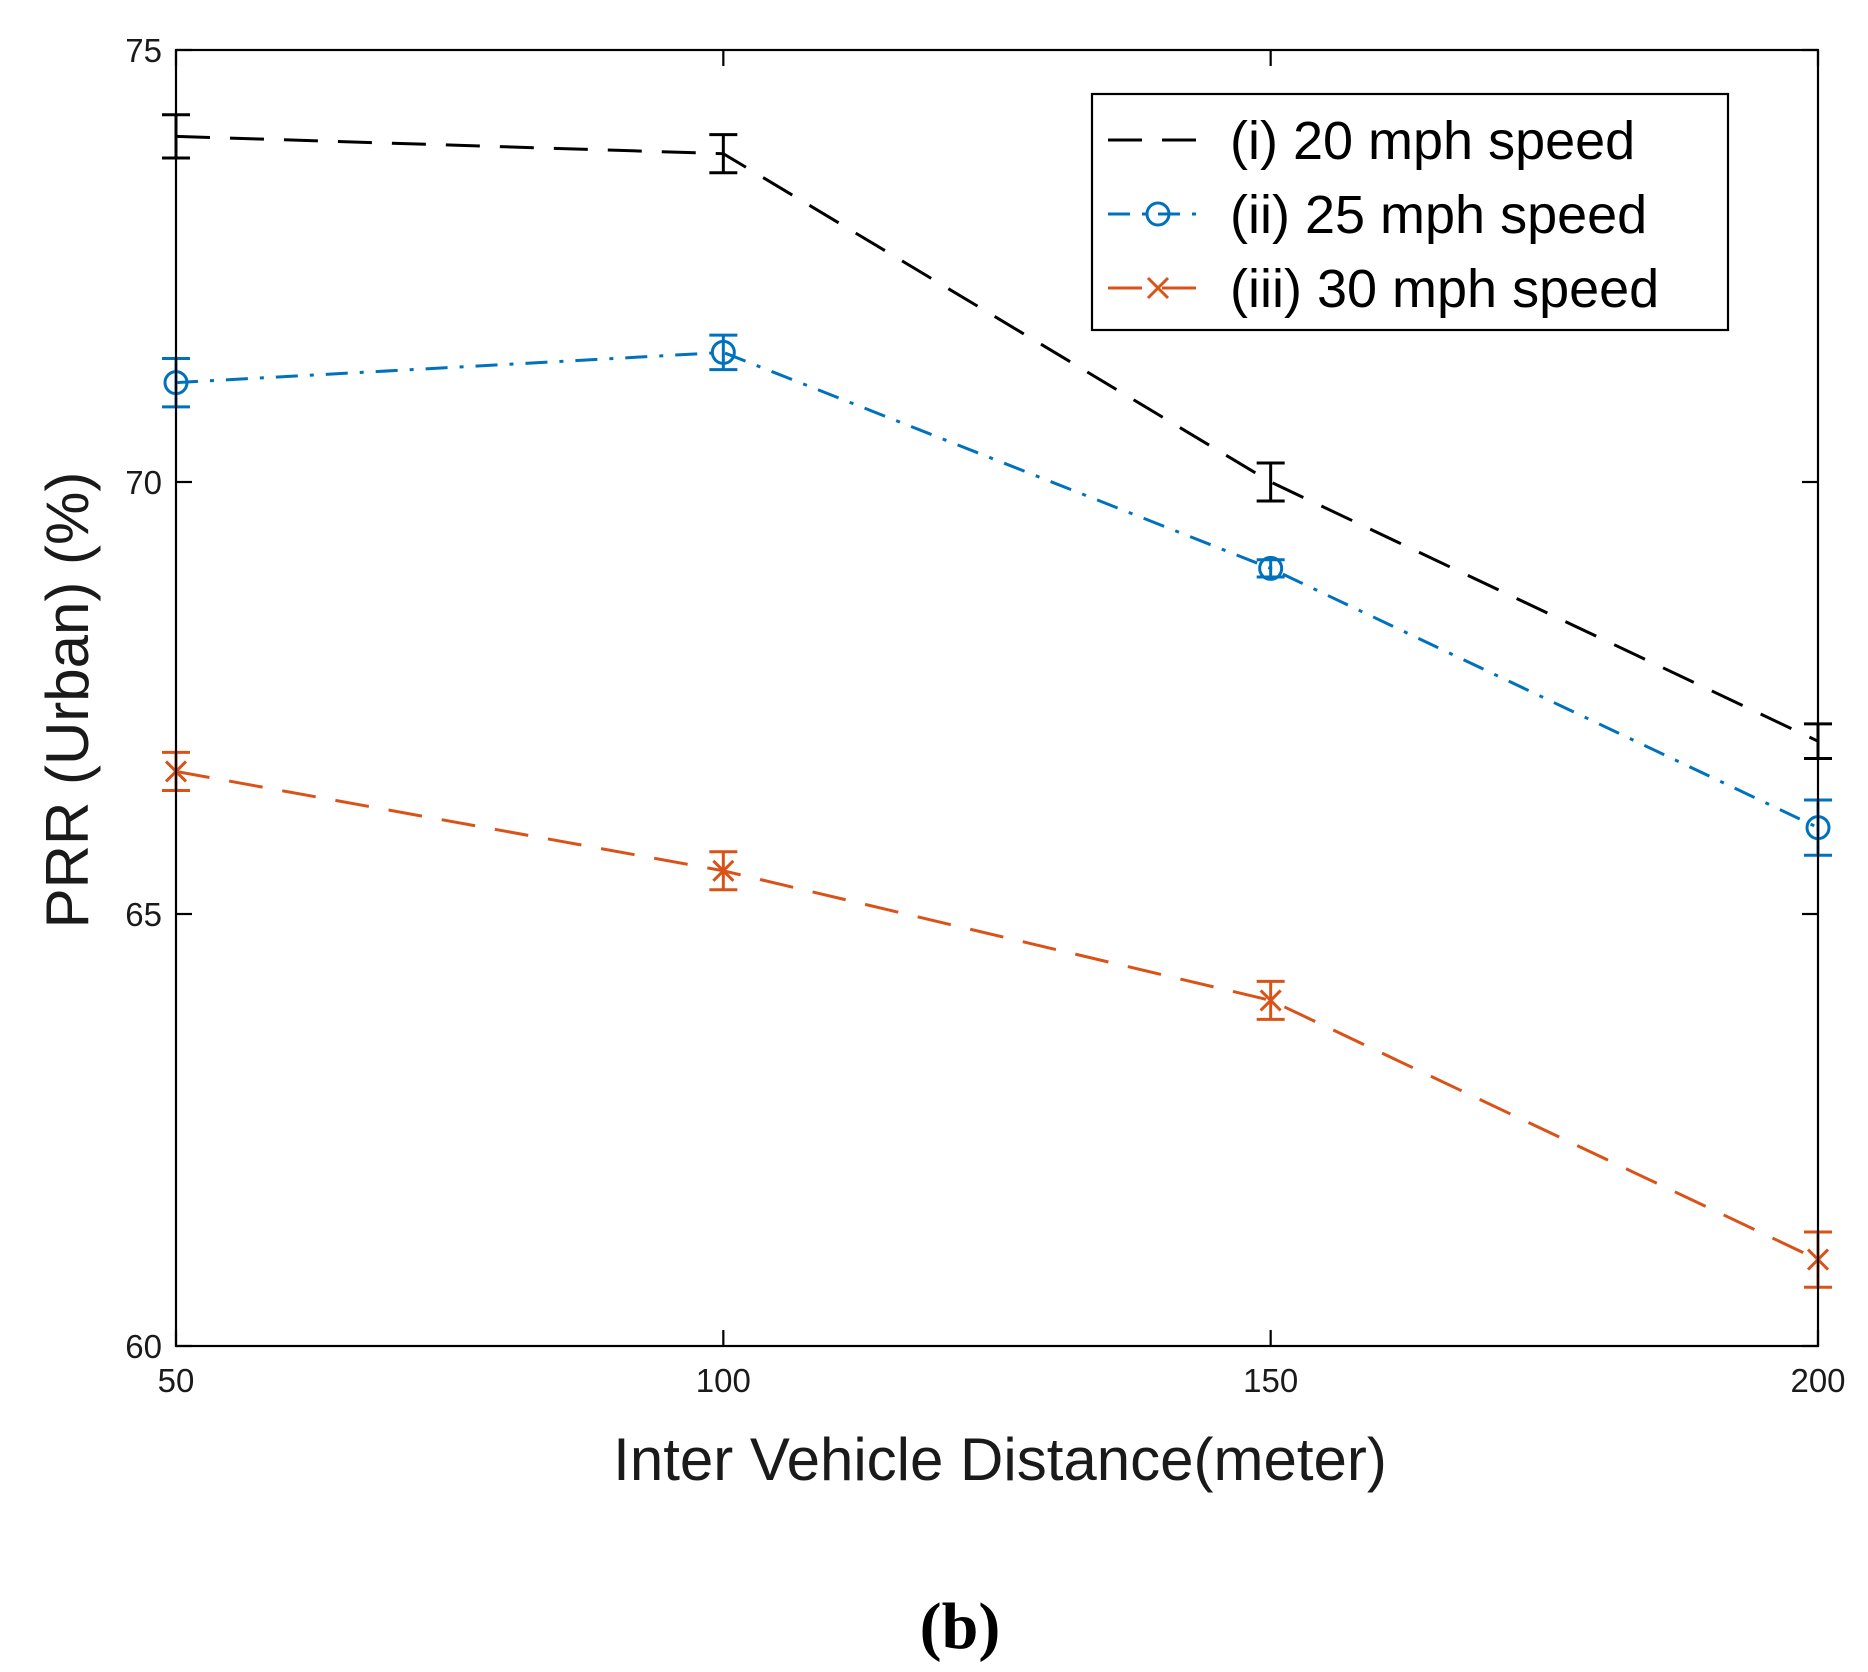 Image resolution: width=1868 pixels, height=1672 pixels. Describe the element at coordinates (143, 914) in the screenshot. I see `y-tick-label: 65` at that location.